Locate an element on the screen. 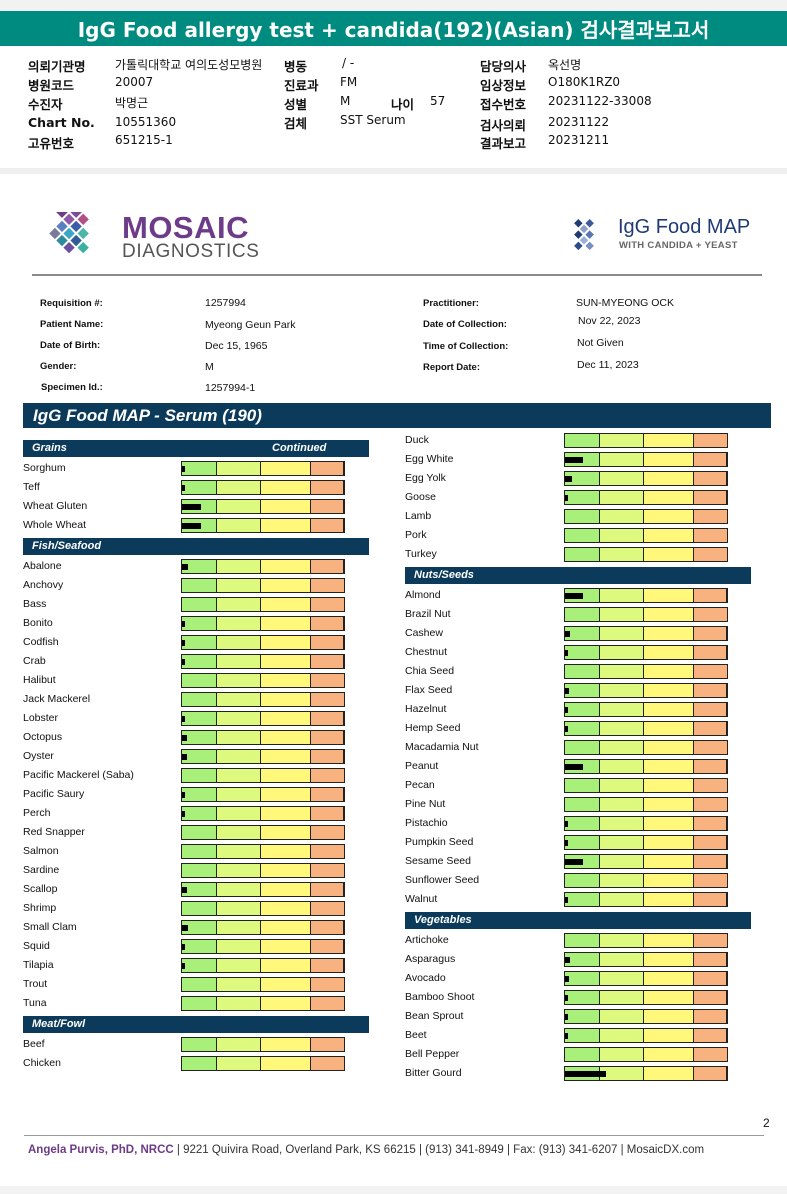 This screenshot has width=787, height=1194. food-map-diamonds-icon is located at coordinates (584, 235).